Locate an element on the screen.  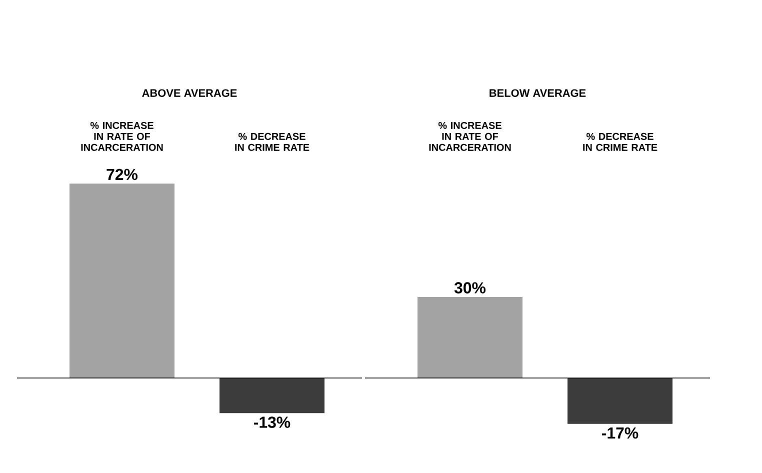
data-label: -17% is located at coordinates (620, 433).